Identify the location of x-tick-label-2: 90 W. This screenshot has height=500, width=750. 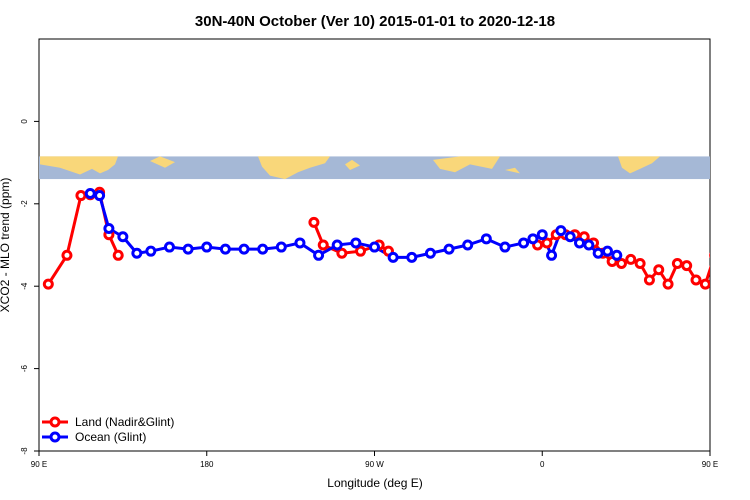
(374, 464).